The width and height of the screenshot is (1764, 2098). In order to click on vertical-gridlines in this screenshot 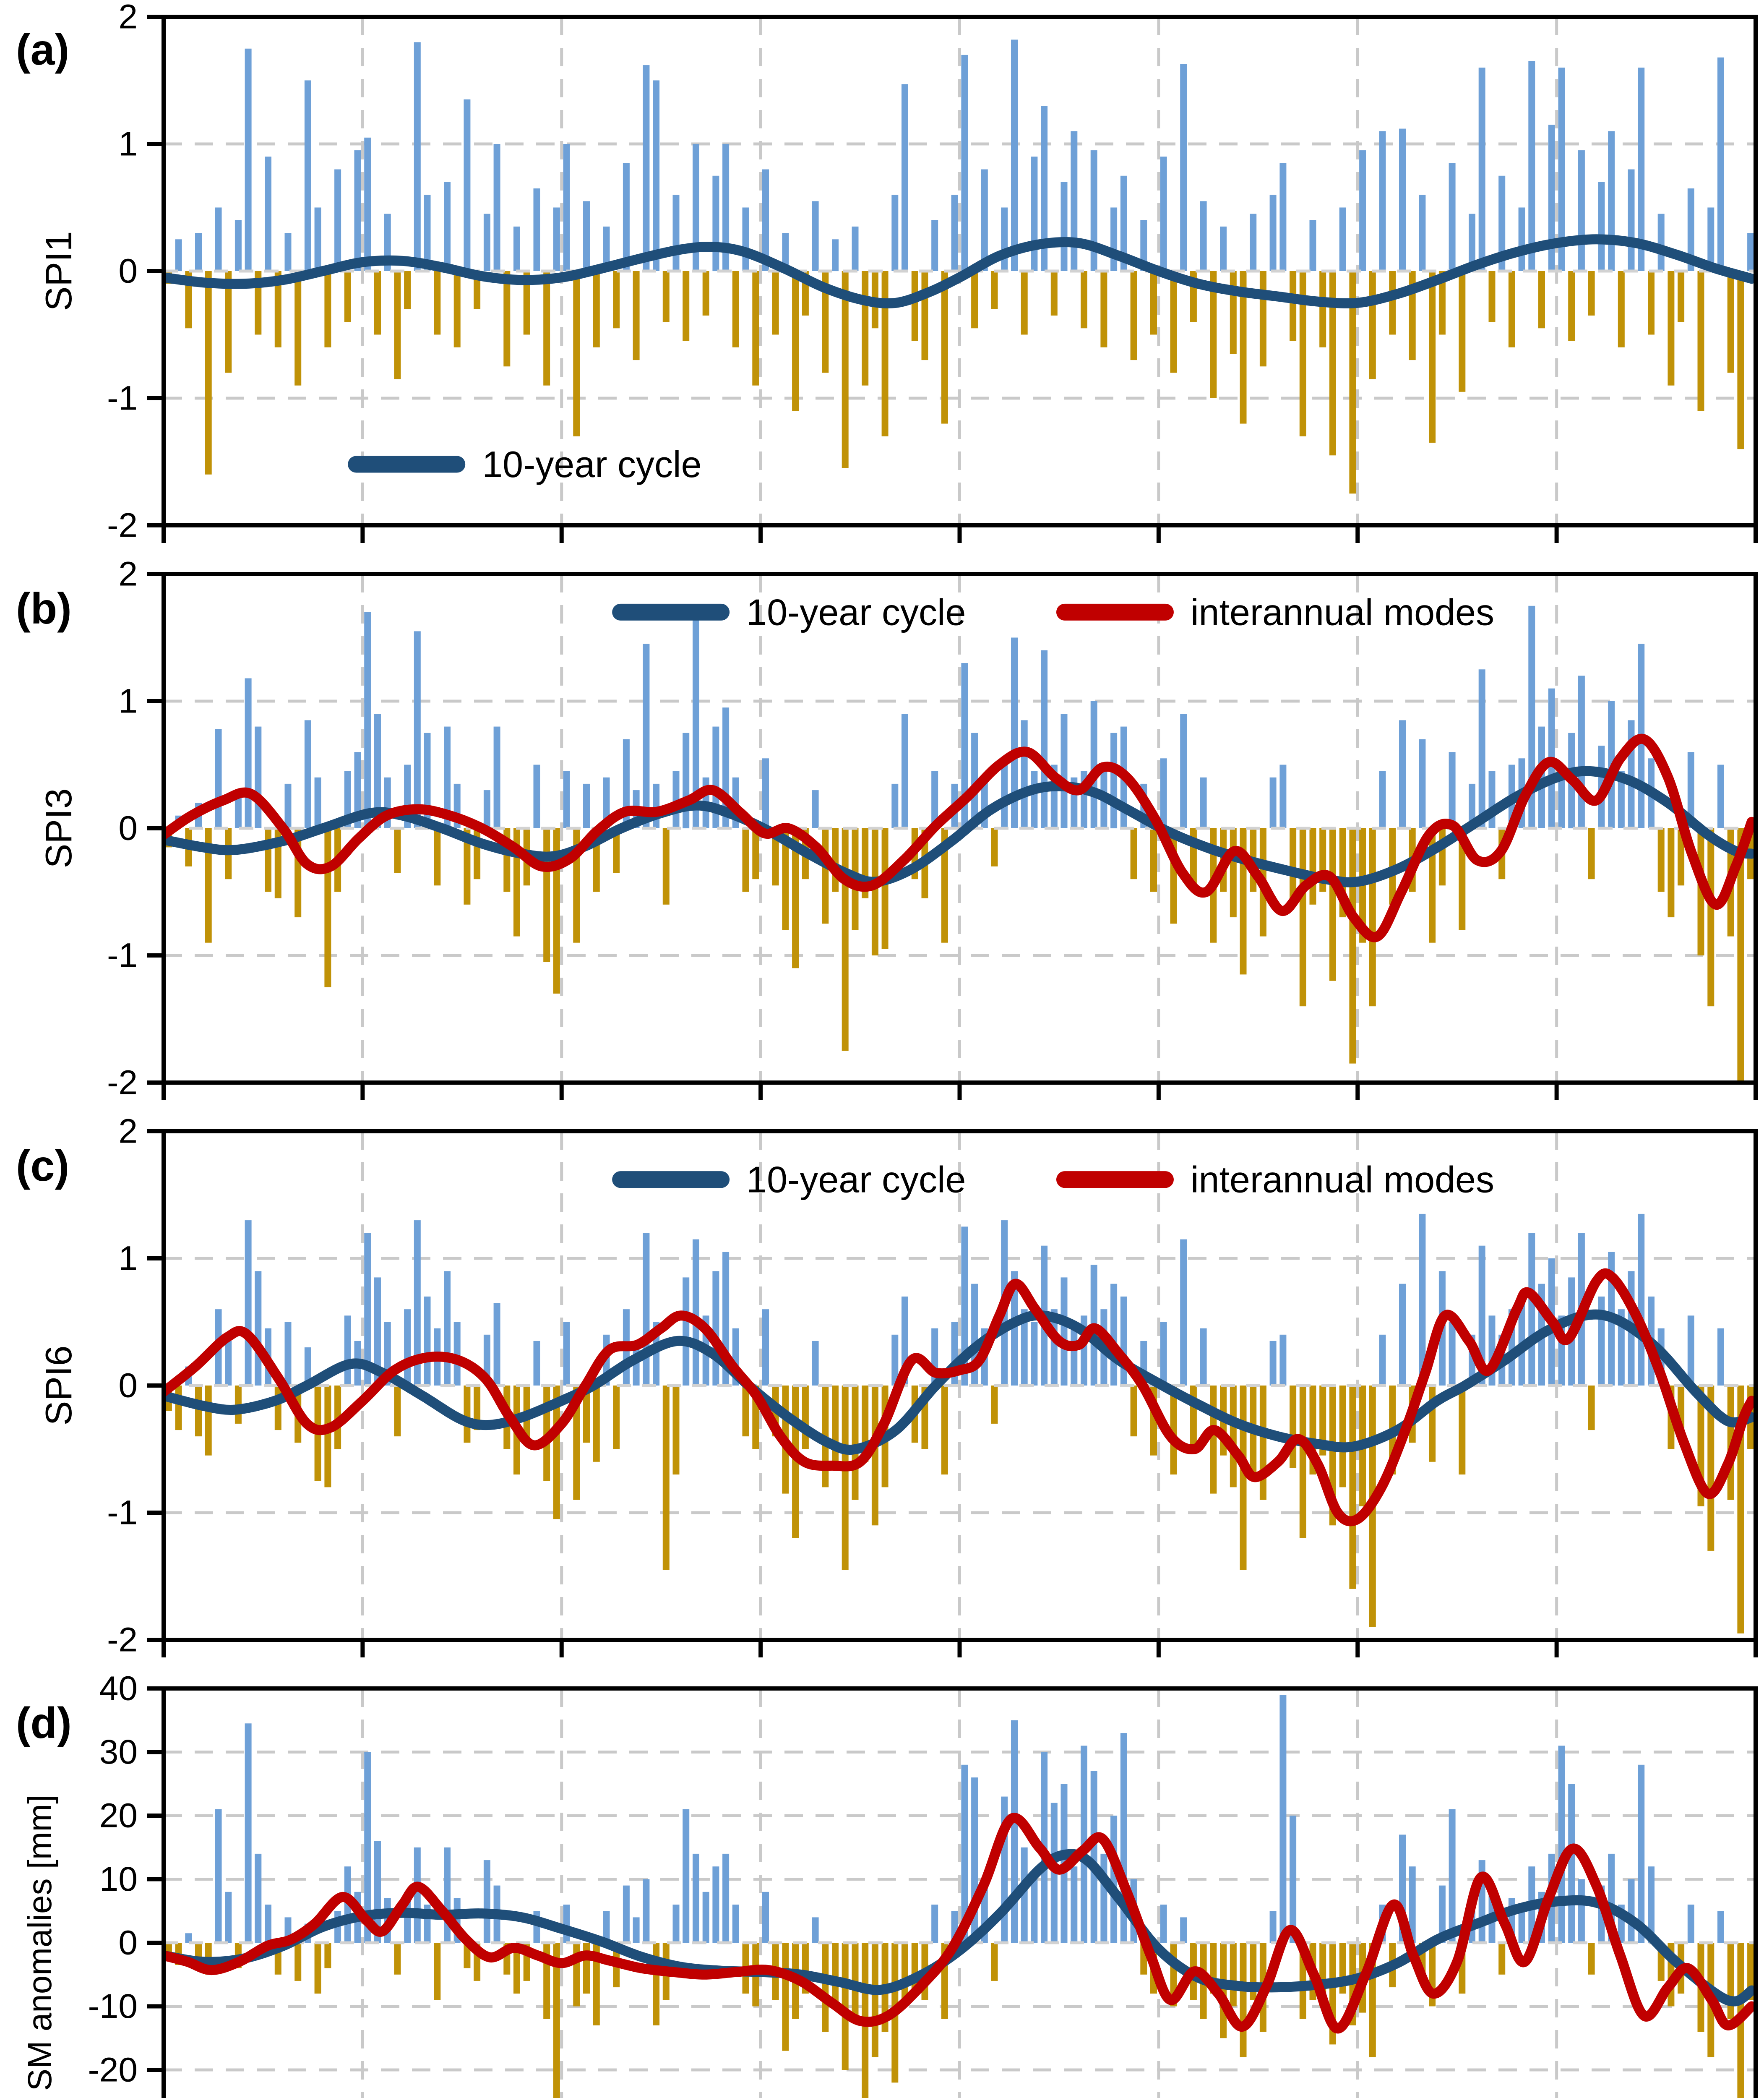, I will do `click(959, 1893)`.